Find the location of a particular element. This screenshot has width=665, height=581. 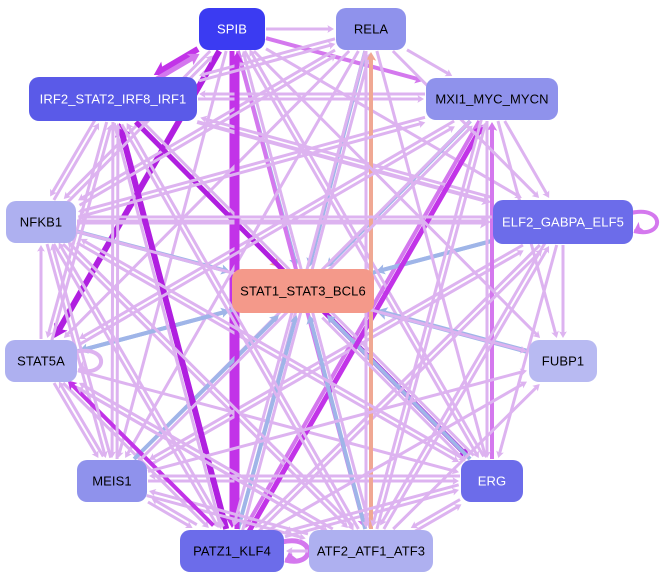

edge-IRF2_STAT2_IRF8_IRF1-to-STAT5A is located at coordinates (77, 229).